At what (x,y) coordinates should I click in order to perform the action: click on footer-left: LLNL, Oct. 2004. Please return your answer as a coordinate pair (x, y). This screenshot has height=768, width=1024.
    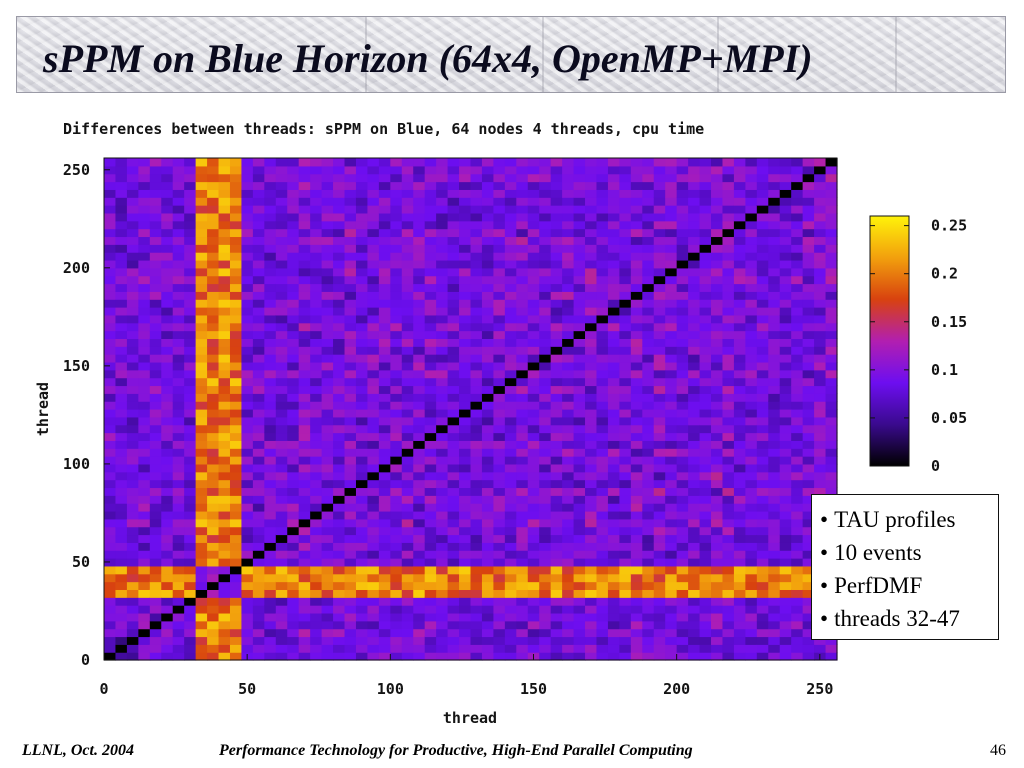
    Looking at the image, I should click on (78, 750).